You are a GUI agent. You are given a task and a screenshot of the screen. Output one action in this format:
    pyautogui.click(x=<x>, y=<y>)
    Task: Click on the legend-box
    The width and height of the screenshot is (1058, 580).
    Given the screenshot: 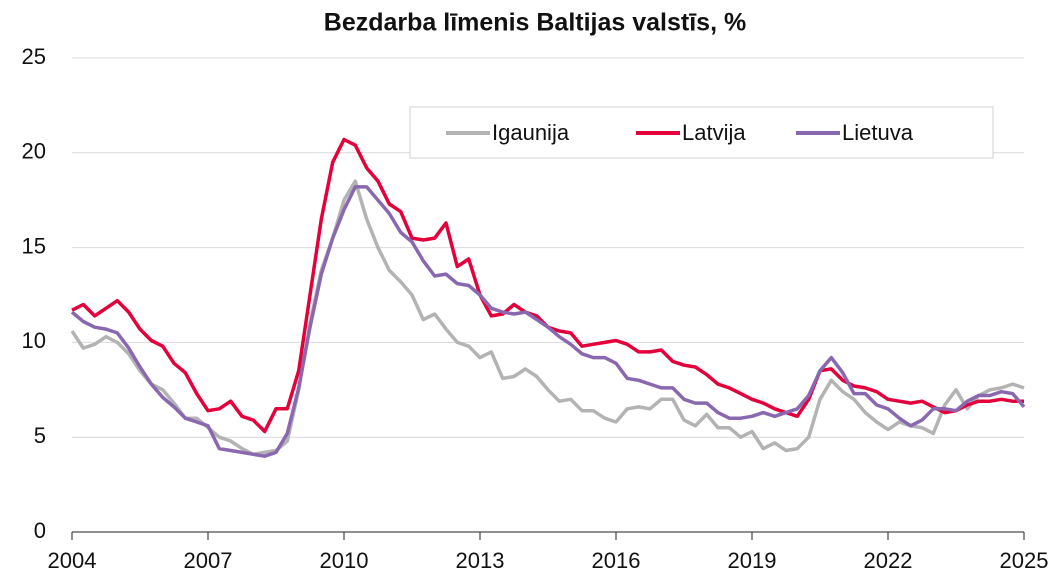 What is the action you would take?
    pyautogui.click(x=701, y=132)
    